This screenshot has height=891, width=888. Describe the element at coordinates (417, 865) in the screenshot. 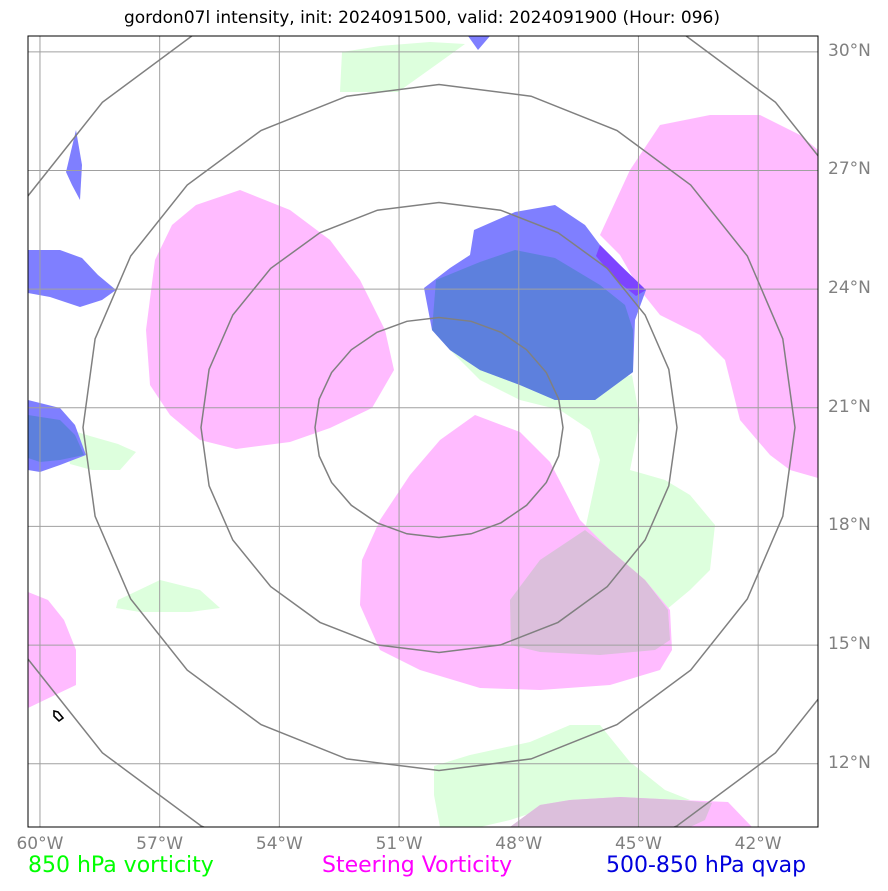

I see `legend-steering: Steering Vorticity` at that location.